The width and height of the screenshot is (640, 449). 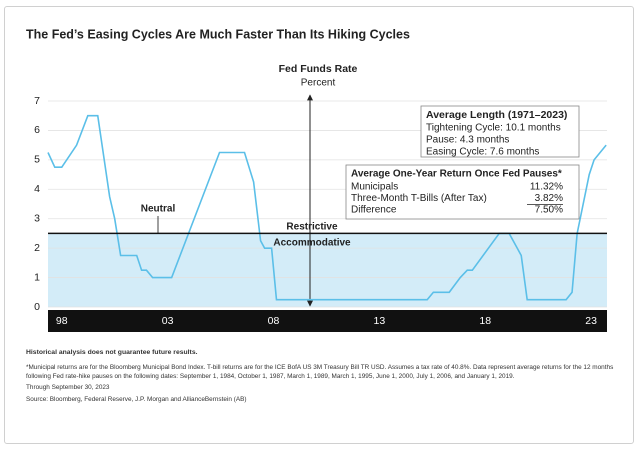 What do you see at coordinates (496, 115) in the screenshot?
I see `length-box-title: Average Length (1971–2023)` at bounding box center [496, 115].